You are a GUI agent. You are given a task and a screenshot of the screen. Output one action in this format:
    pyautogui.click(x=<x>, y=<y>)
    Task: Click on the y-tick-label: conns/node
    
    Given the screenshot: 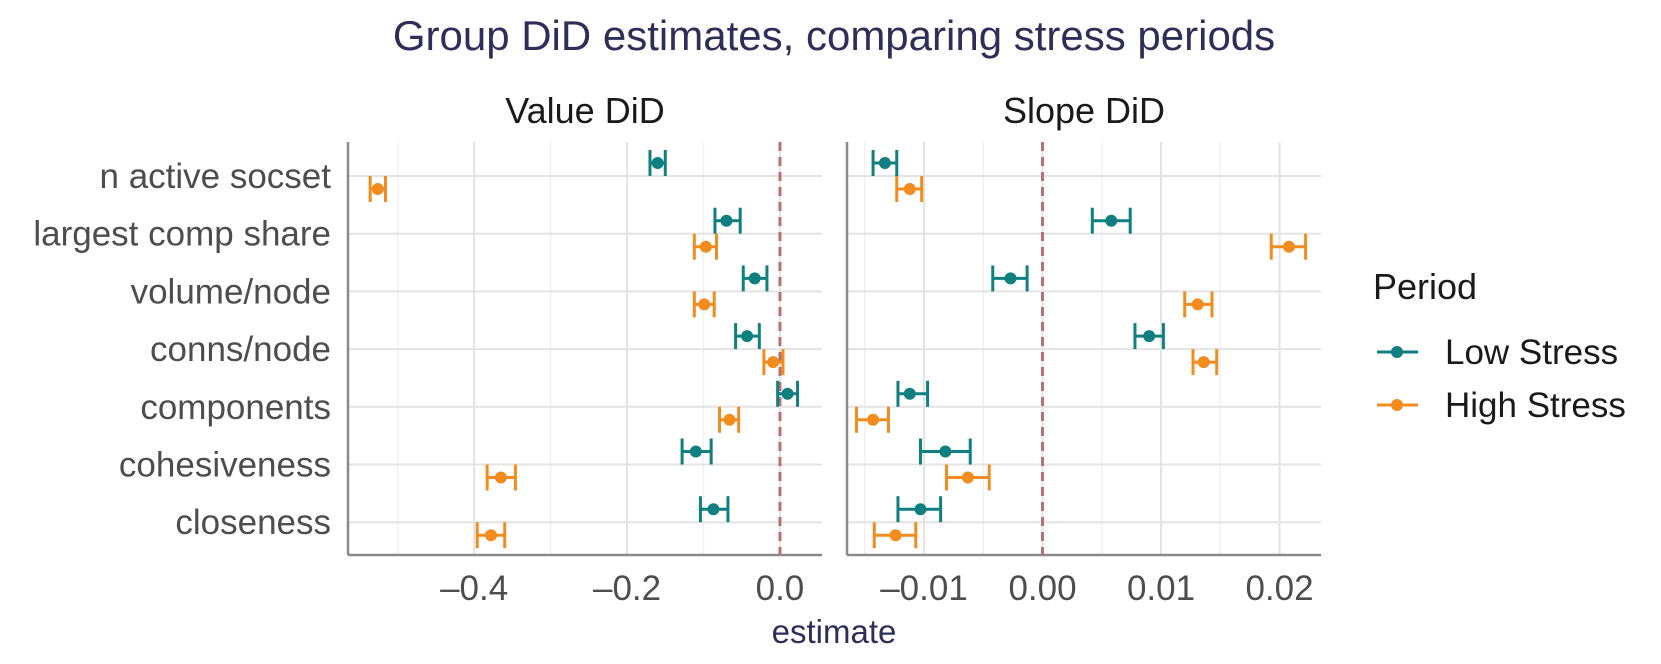 What is the action you would take?
    pyautogui.click(x=240, y=349)
    